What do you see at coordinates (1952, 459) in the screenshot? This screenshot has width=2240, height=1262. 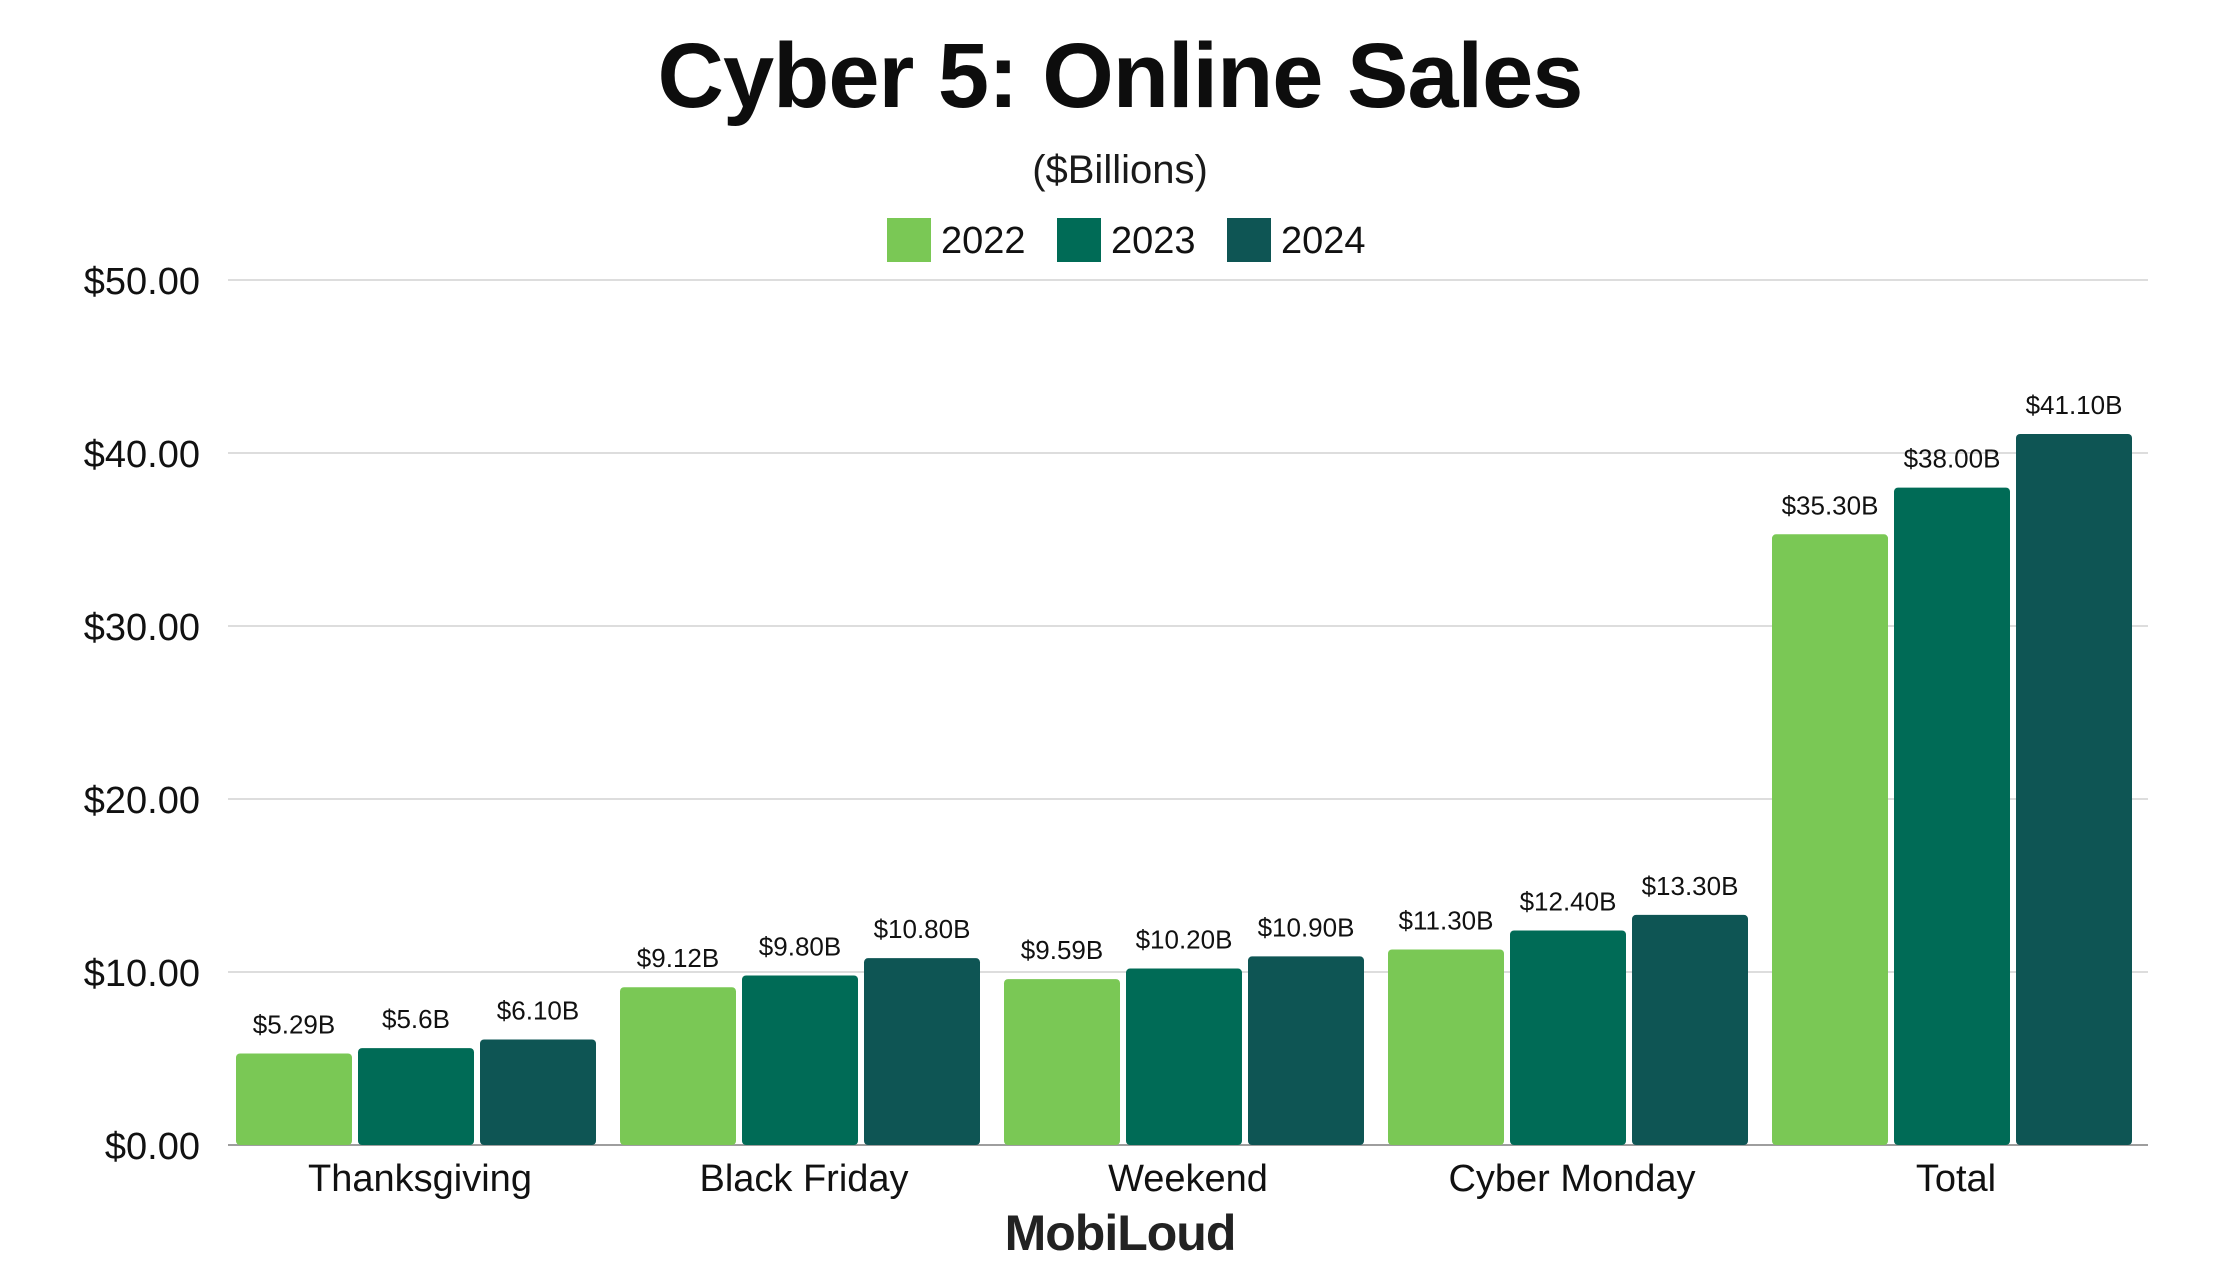 I see `data-label: $38.00B` at bounding box center [1952, 459].